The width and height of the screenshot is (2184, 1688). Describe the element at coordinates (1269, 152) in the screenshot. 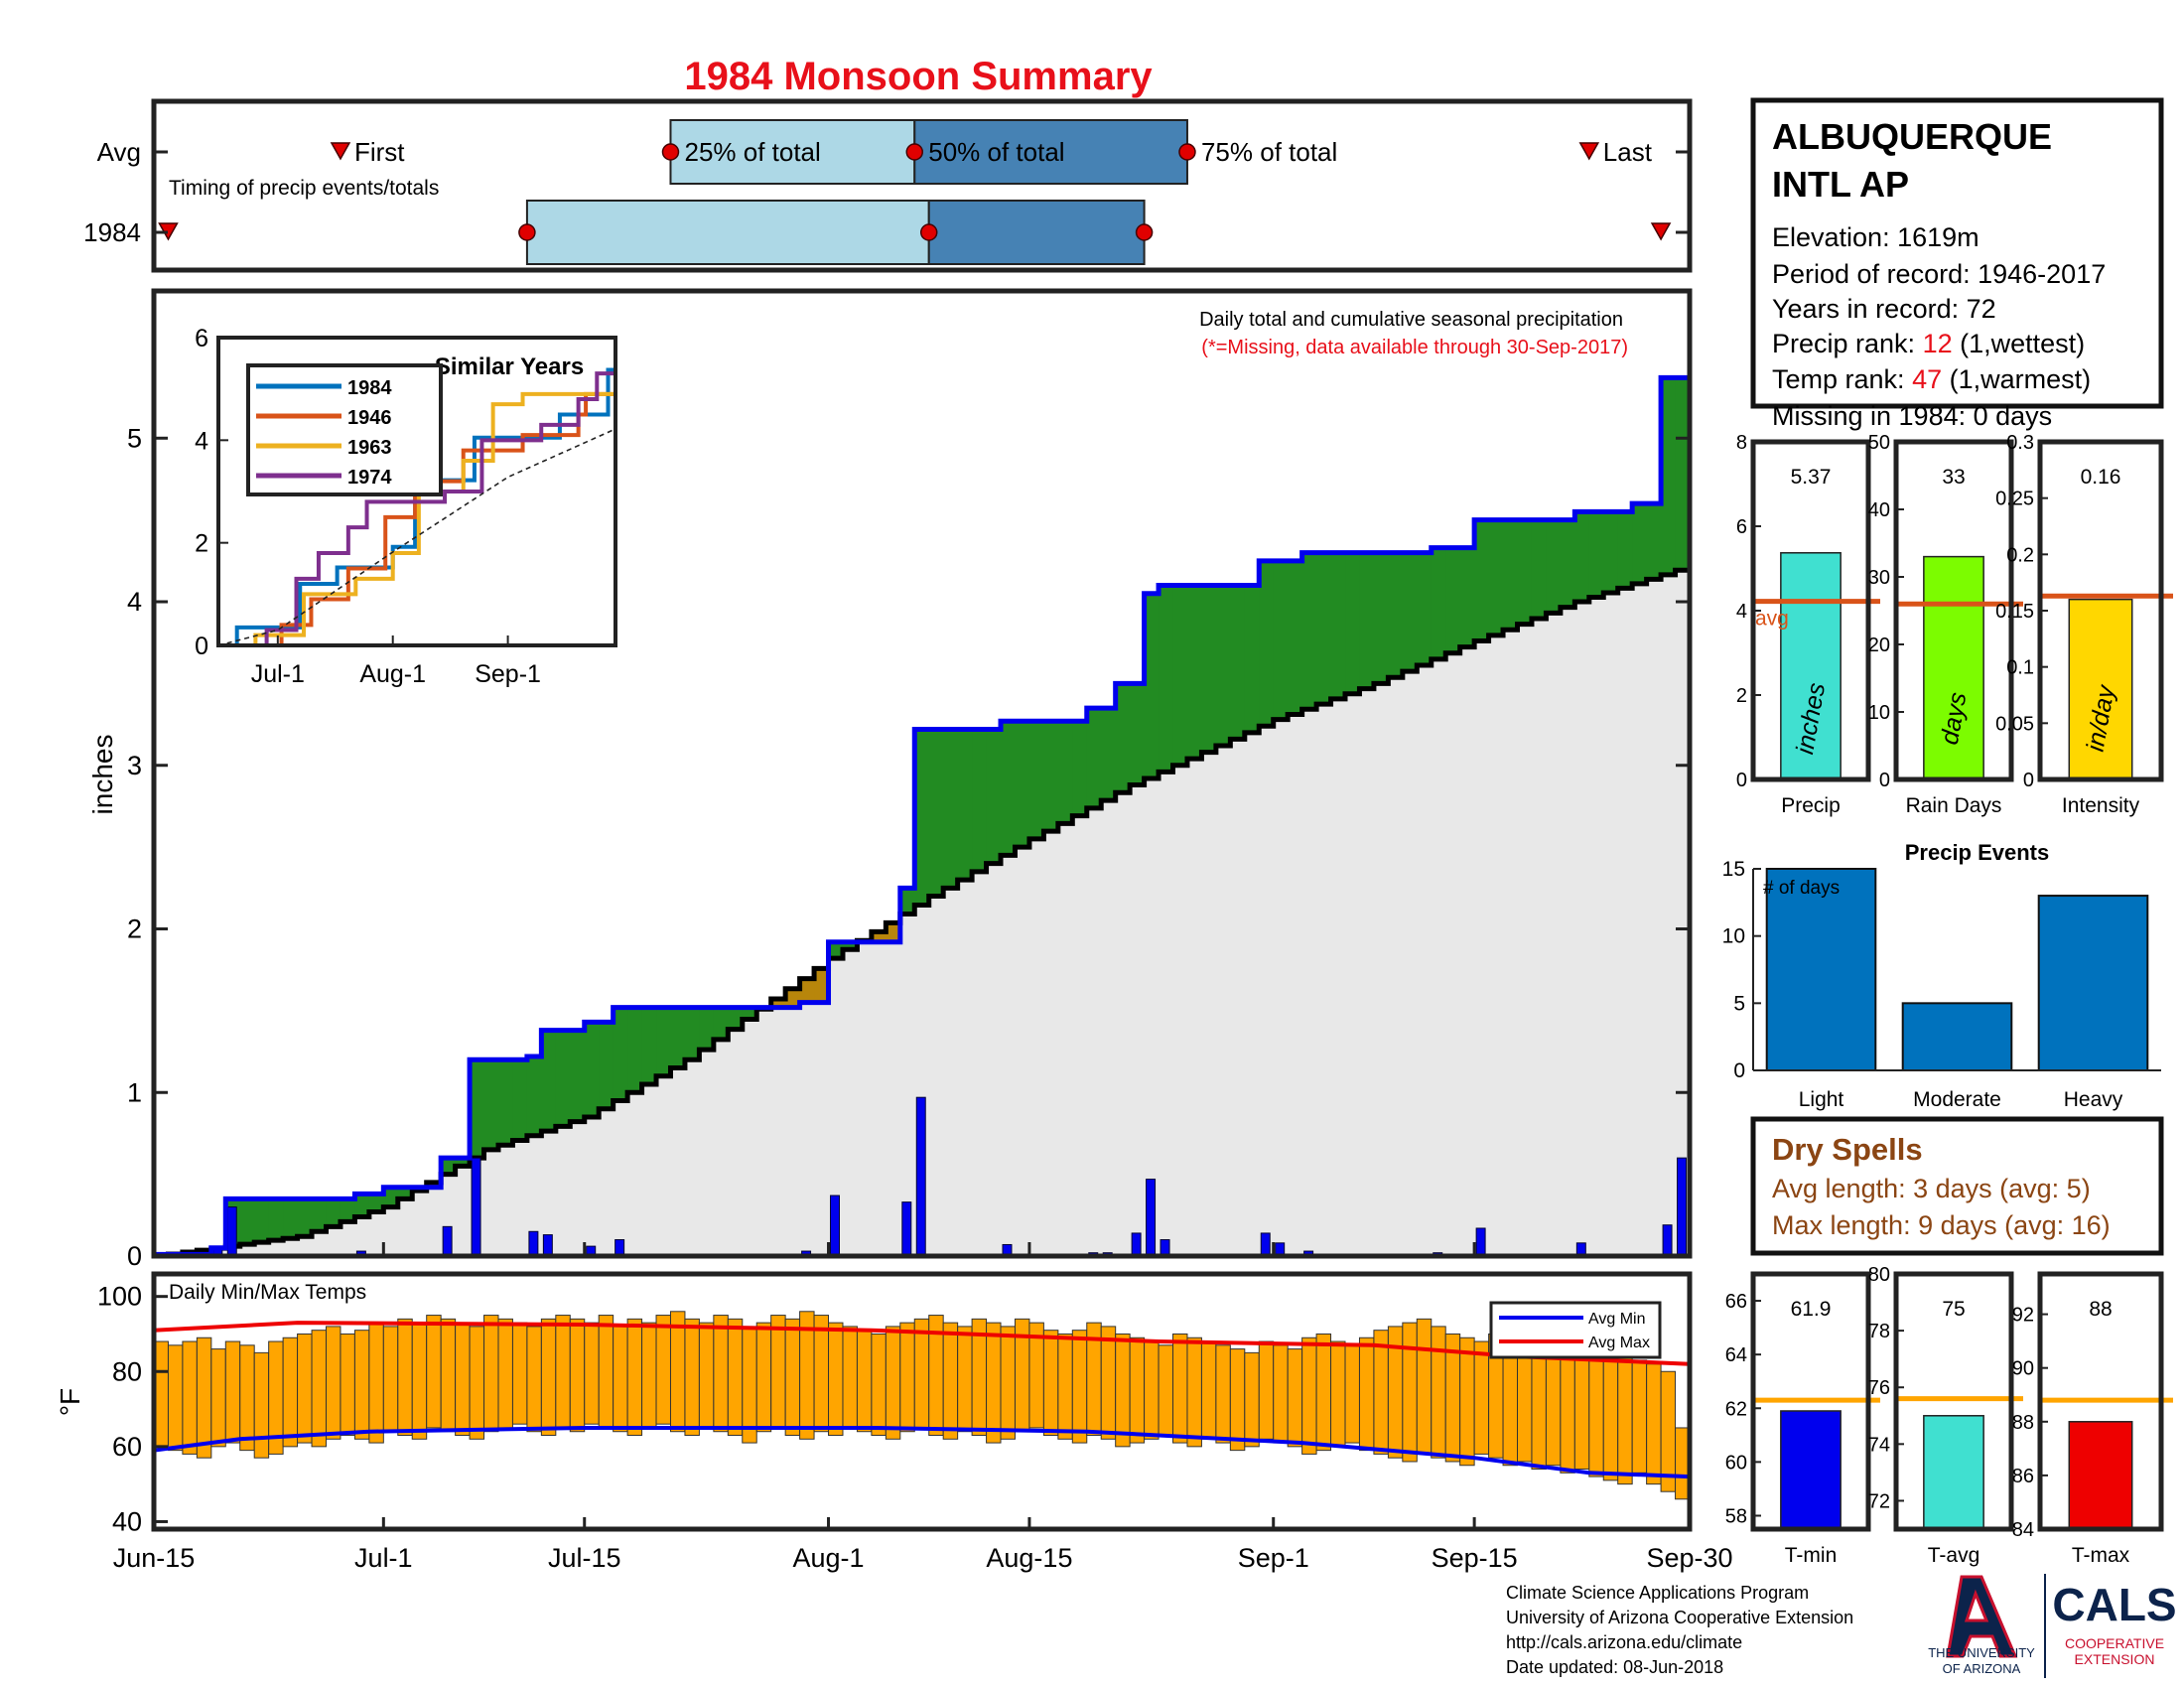

I see `timing-label-p75: 75% of total` at that location.